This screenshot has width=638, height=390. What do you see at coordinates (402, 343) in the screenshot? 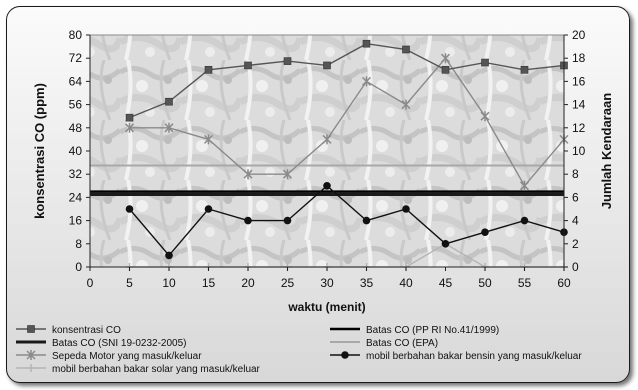
I see `legend-label-5: Batas CO (EPA)` at bounding box center [402, 343].